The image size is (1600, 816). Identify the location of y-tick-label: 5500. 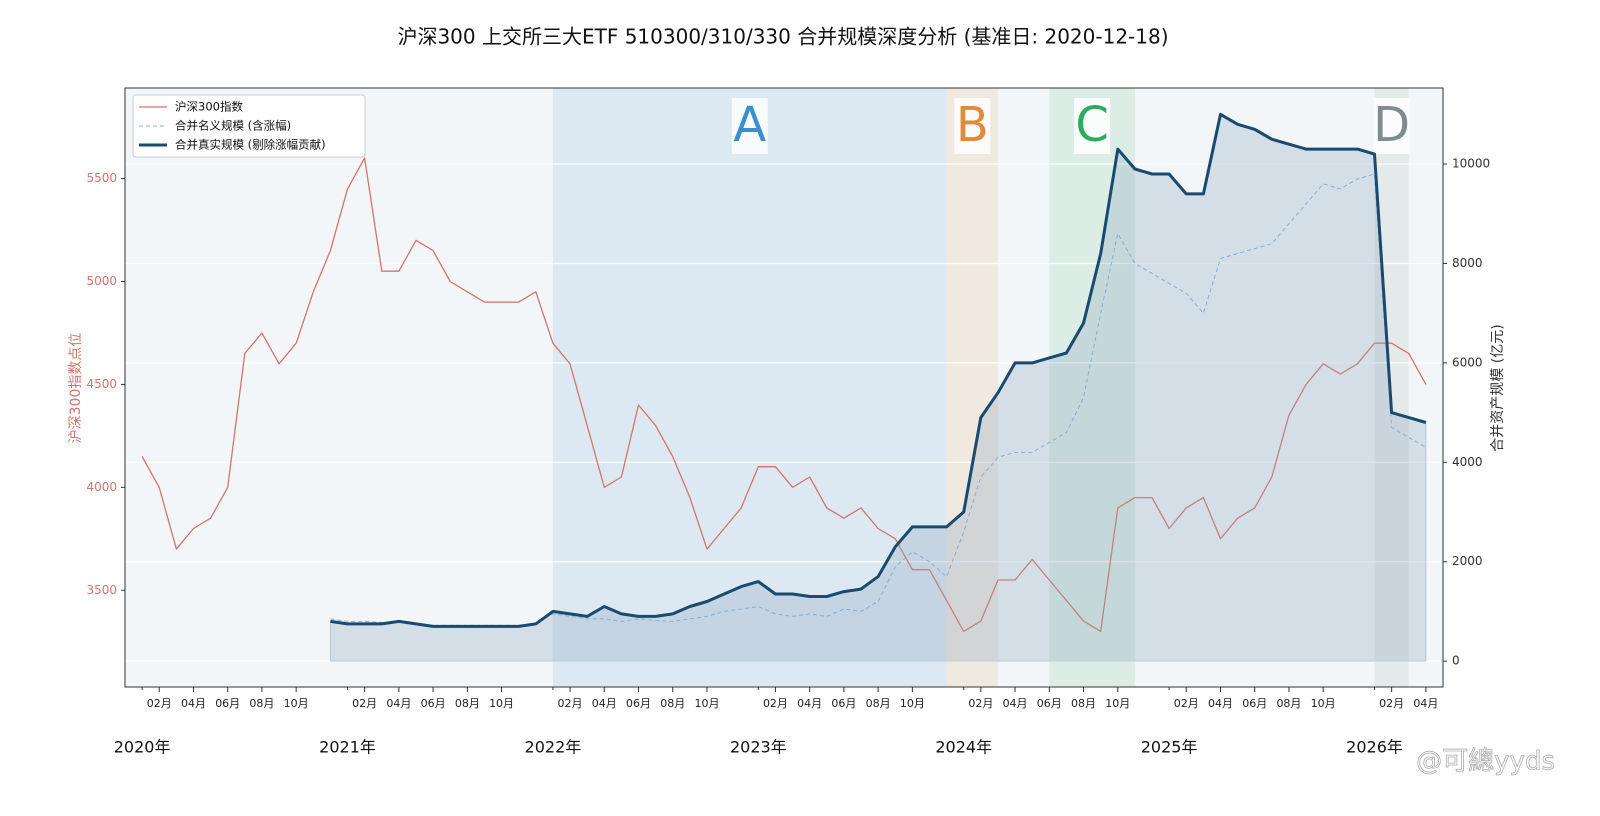
(101, 178).